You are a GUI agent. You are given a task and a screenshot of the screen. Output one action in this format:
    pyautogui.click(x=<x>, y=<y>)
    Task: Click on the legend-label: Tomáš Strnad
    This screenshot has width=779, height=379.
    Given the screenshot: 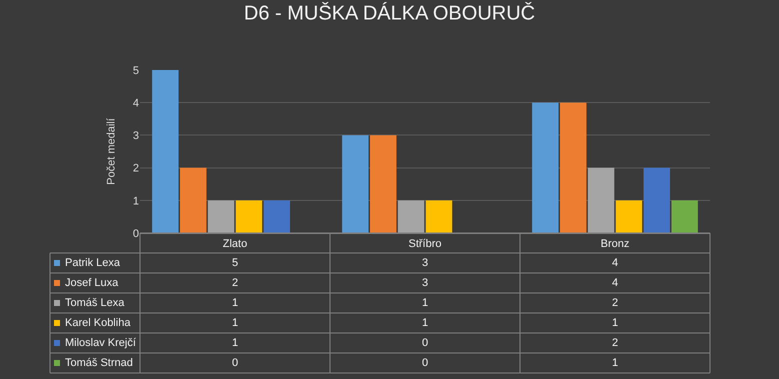 What is the action you would take?
    pyautogui.click(x=99, y=363)
    